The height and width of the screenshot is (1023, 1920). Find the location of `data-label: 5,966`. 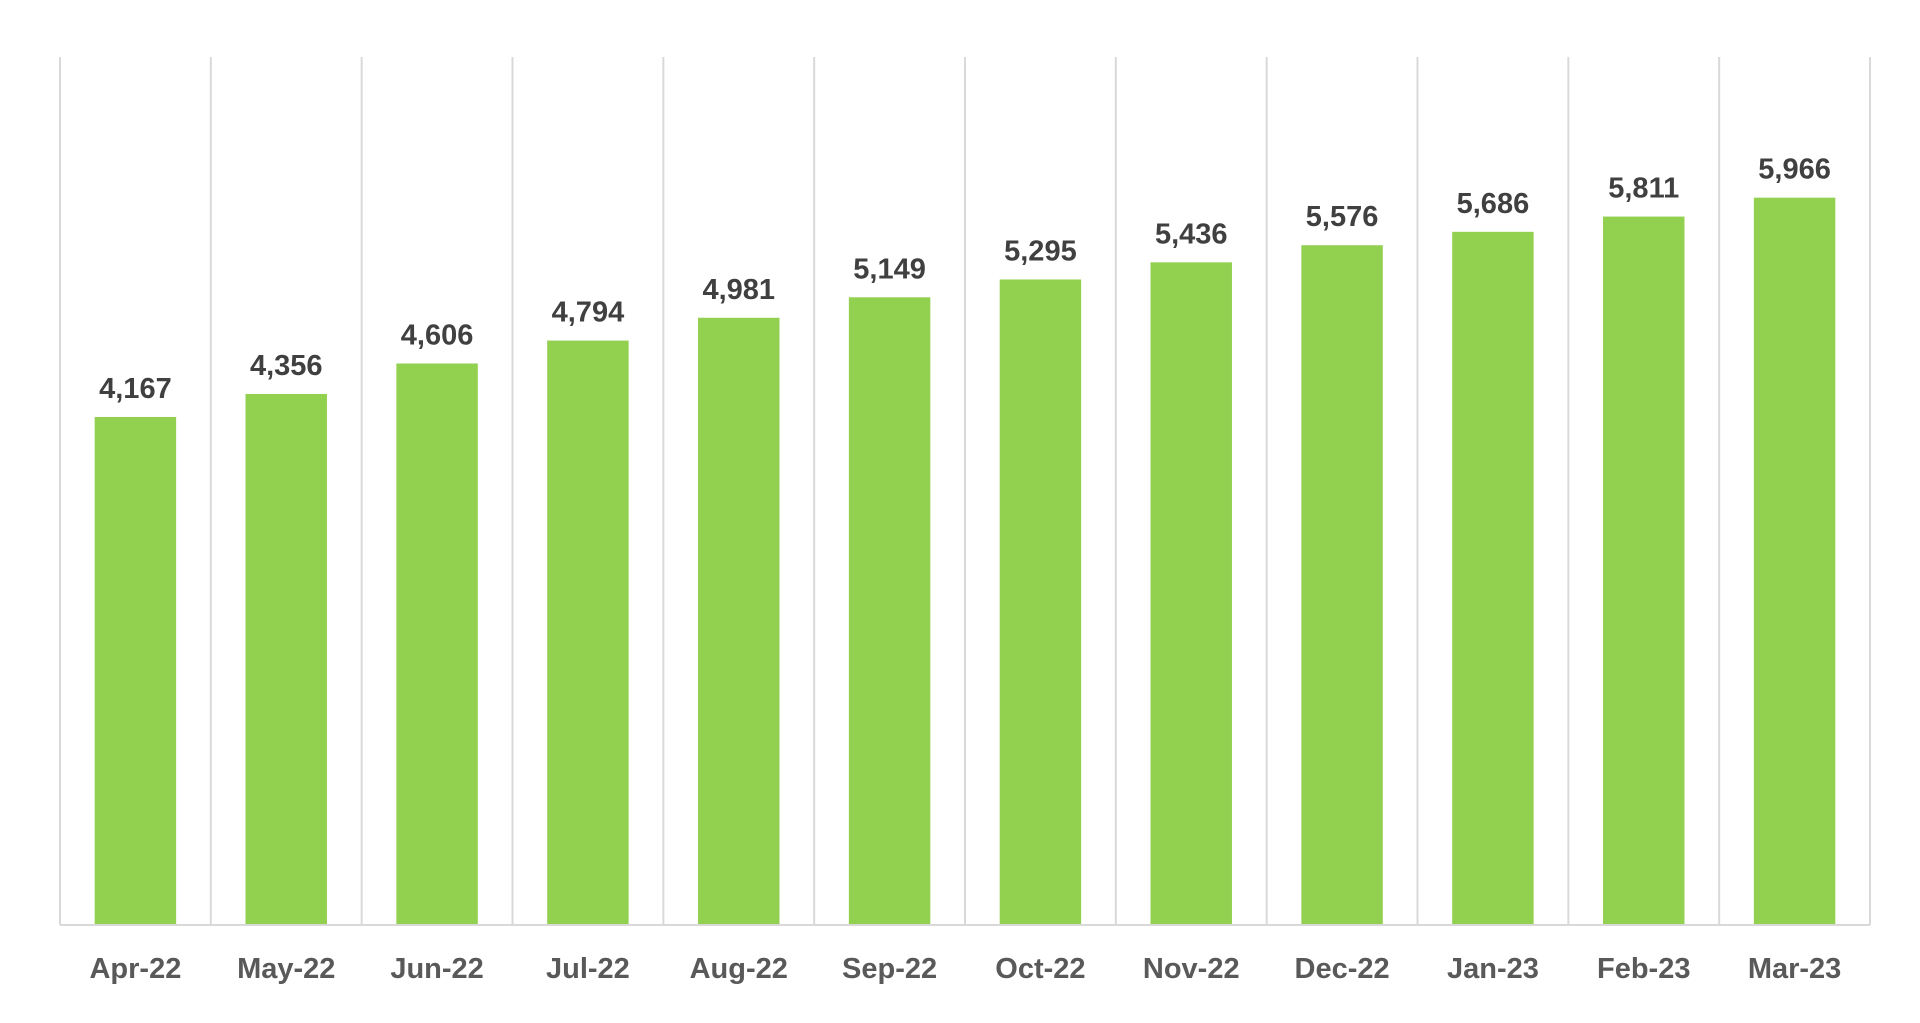

data-label: 5,966 is located at coordinates (1794, 170).